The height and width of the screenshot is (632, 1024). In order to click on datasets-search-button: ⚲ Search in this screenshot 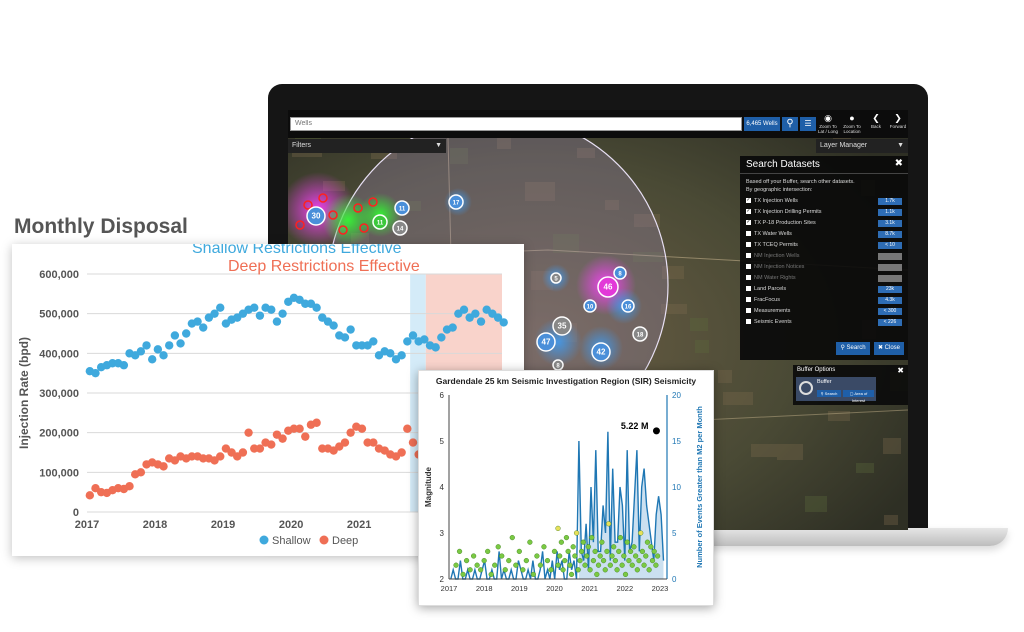, I will do `click(853, 348)`.